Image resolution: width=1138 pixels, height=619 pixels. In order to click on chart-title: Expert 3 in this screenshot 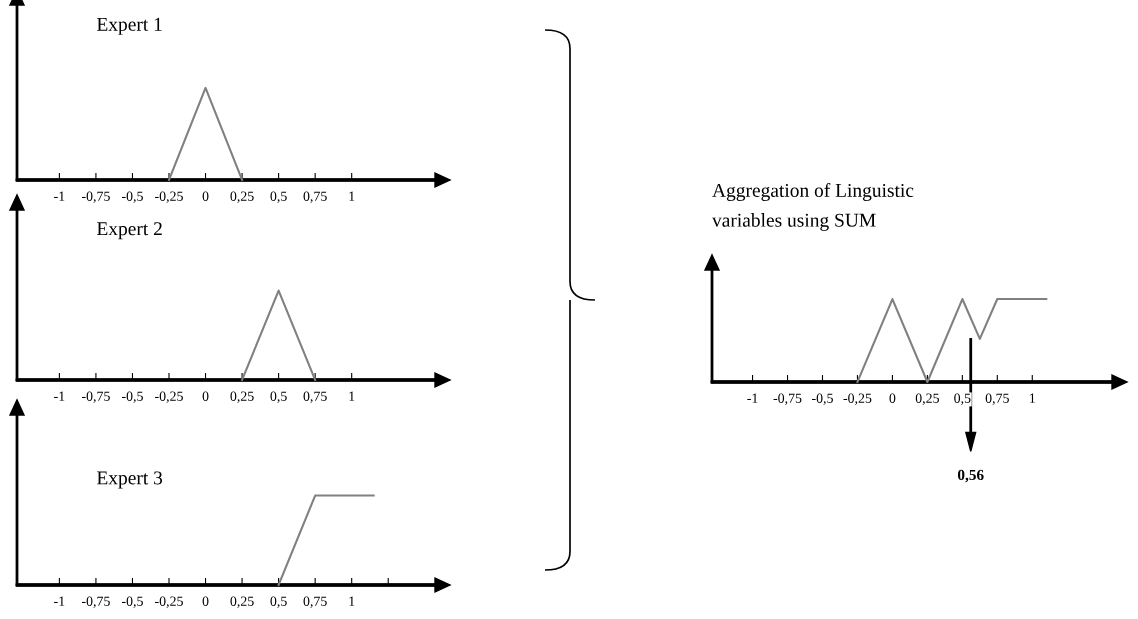, I will do `click(129, 480)`.